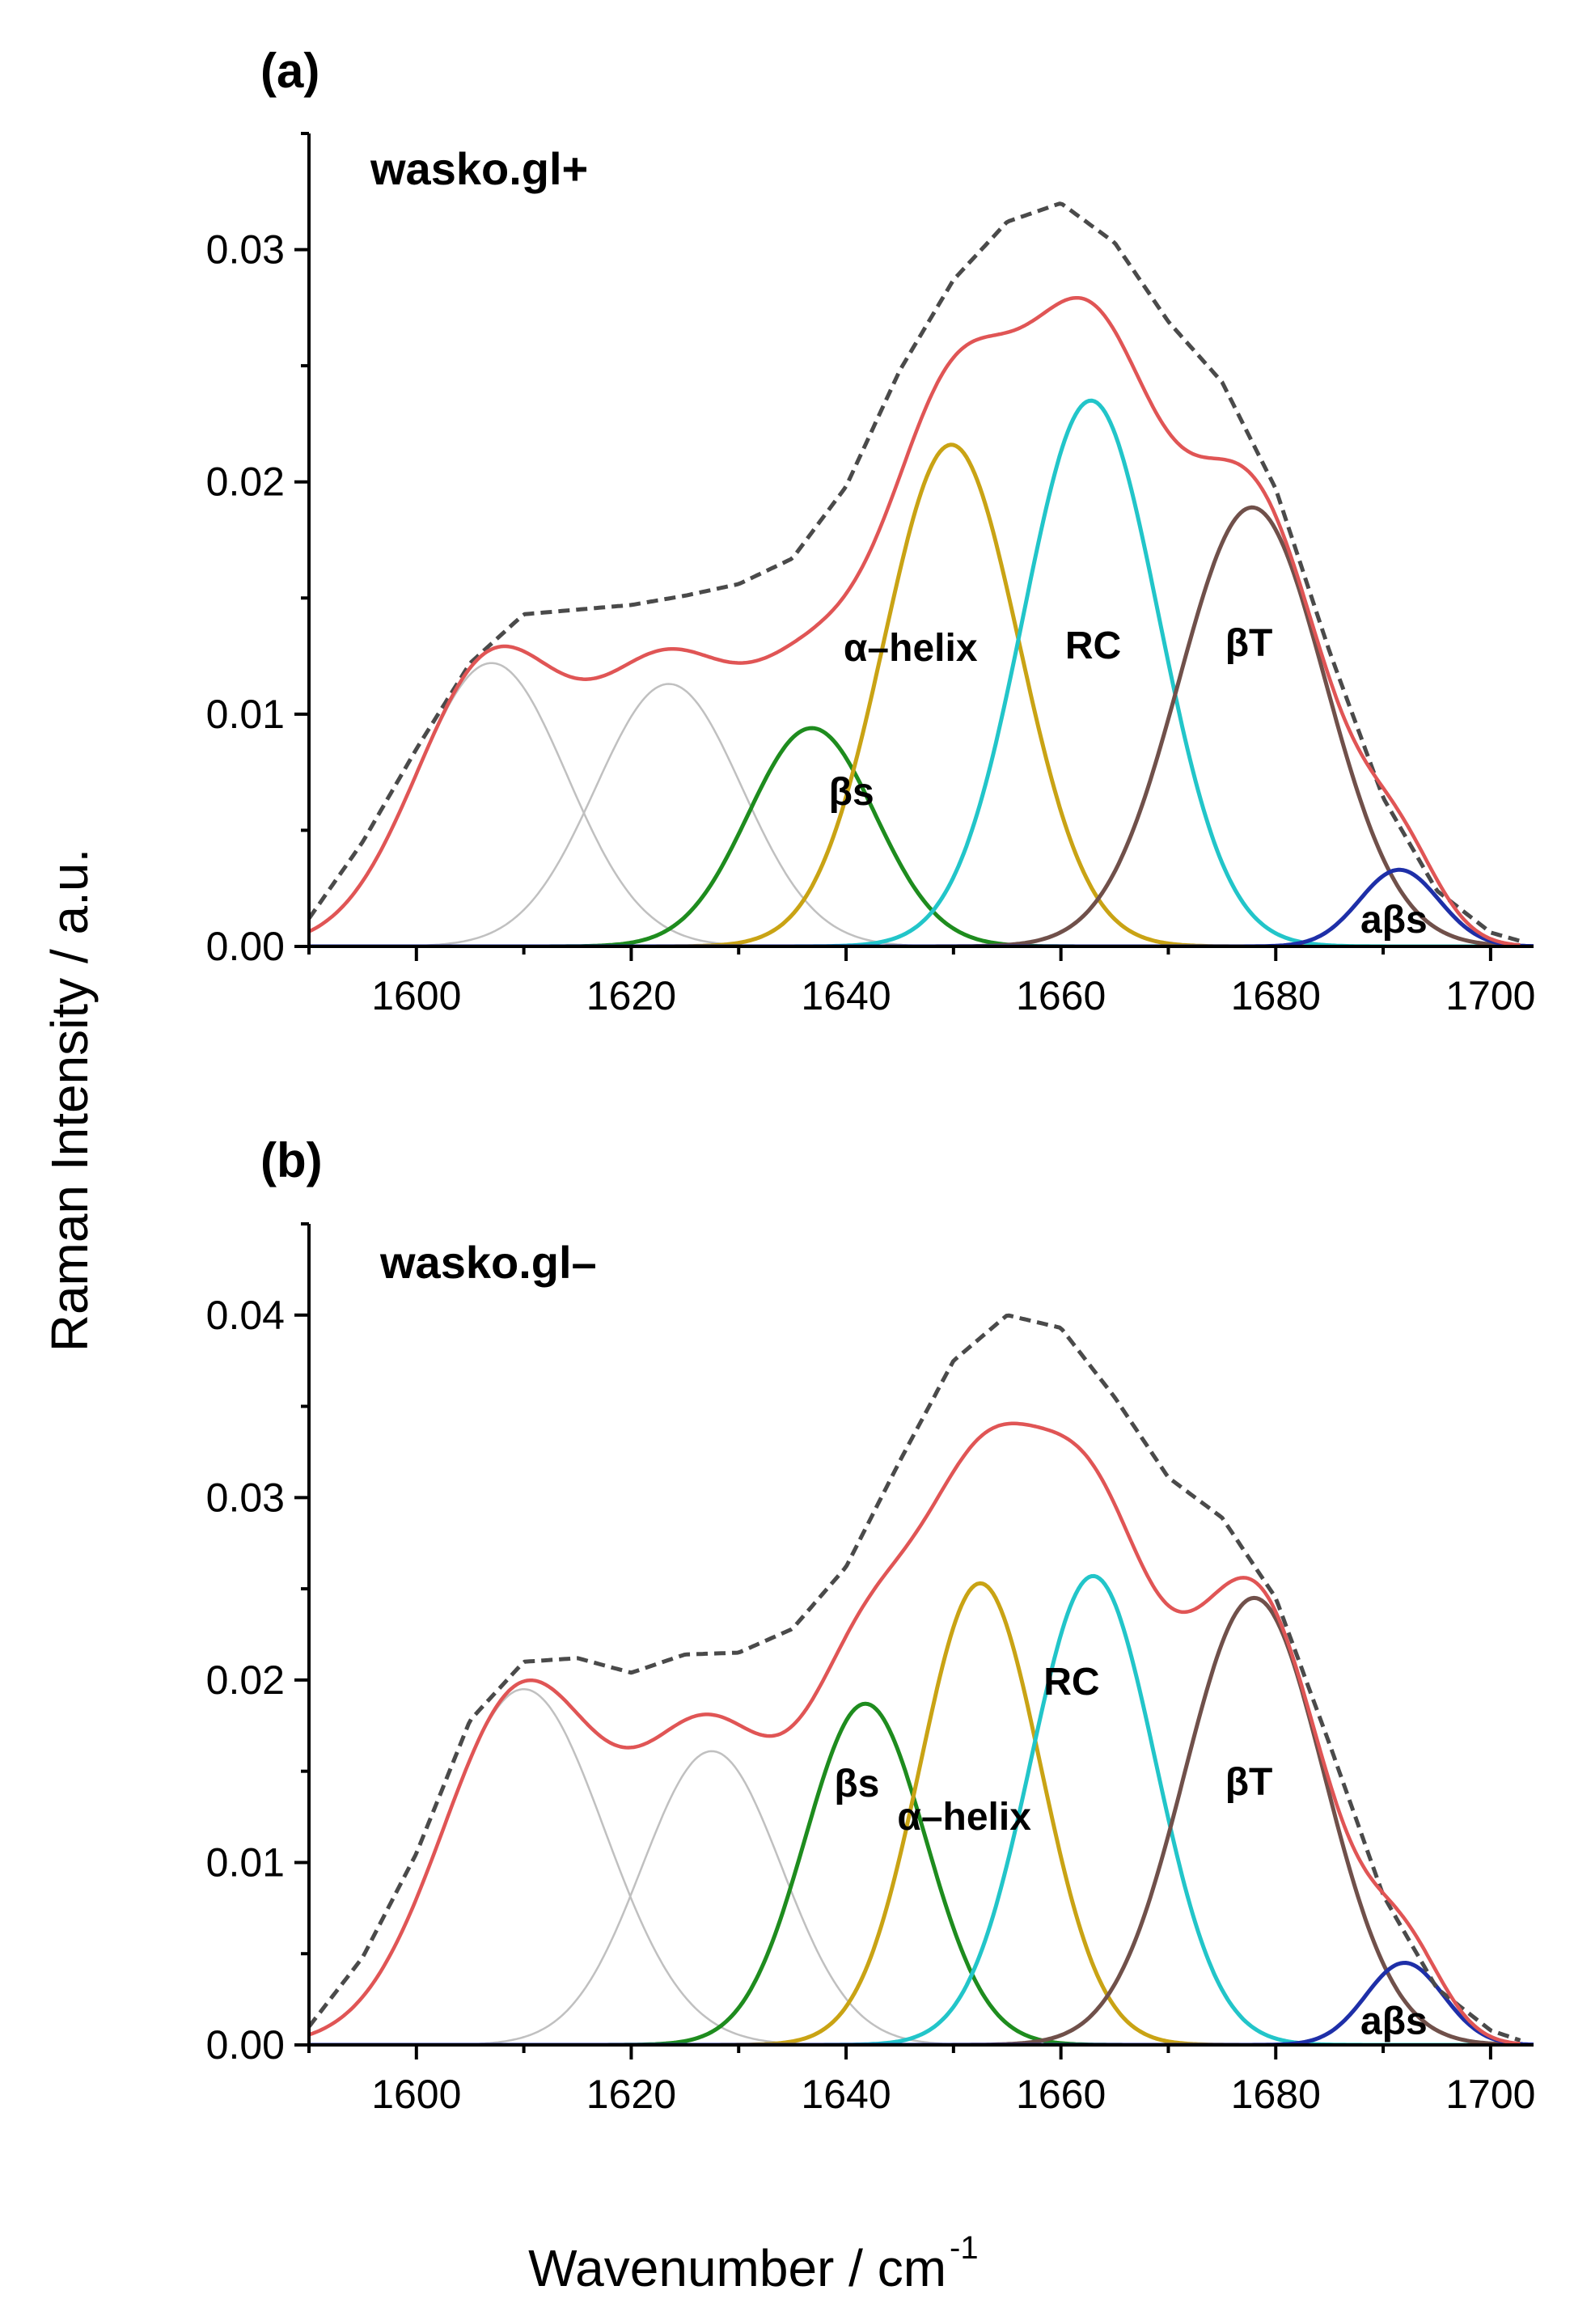 This screenshot has height=2324, width=1574. Describe the element at coordinates (292, 1160) in the screenshot. I see `panel-label: (b)` at that location.